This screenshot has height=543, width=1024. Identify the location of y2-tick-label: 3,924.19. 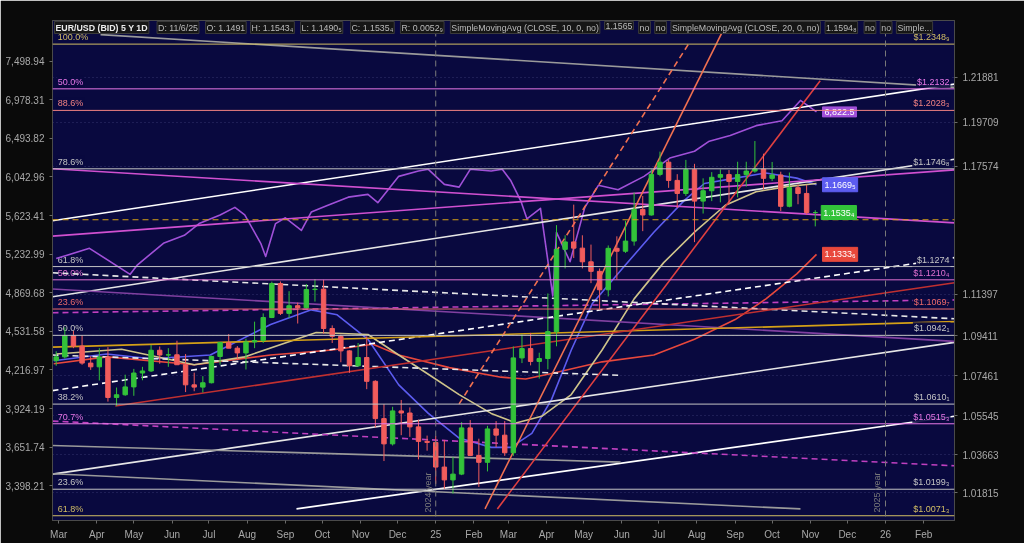
(25, 409).